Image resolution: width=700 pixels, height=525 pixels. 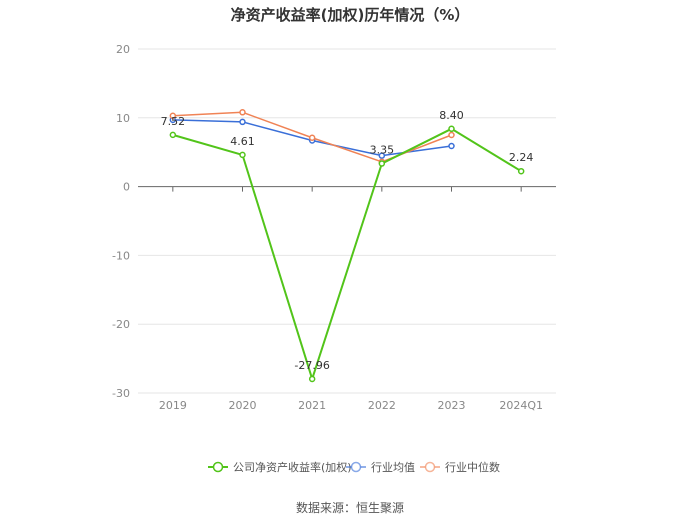 I want to click on legend-label: 行业中位数, so click(x=472, y=467).